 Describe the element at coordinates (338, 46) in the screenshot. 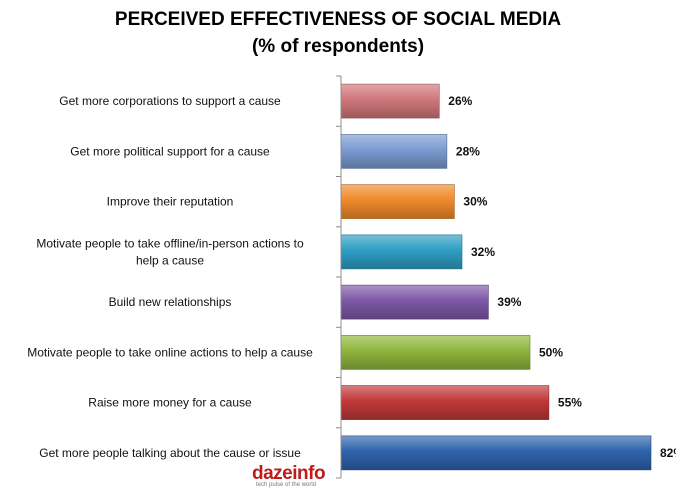

I see `chart-subtitle: (% of respondents)` at that location.